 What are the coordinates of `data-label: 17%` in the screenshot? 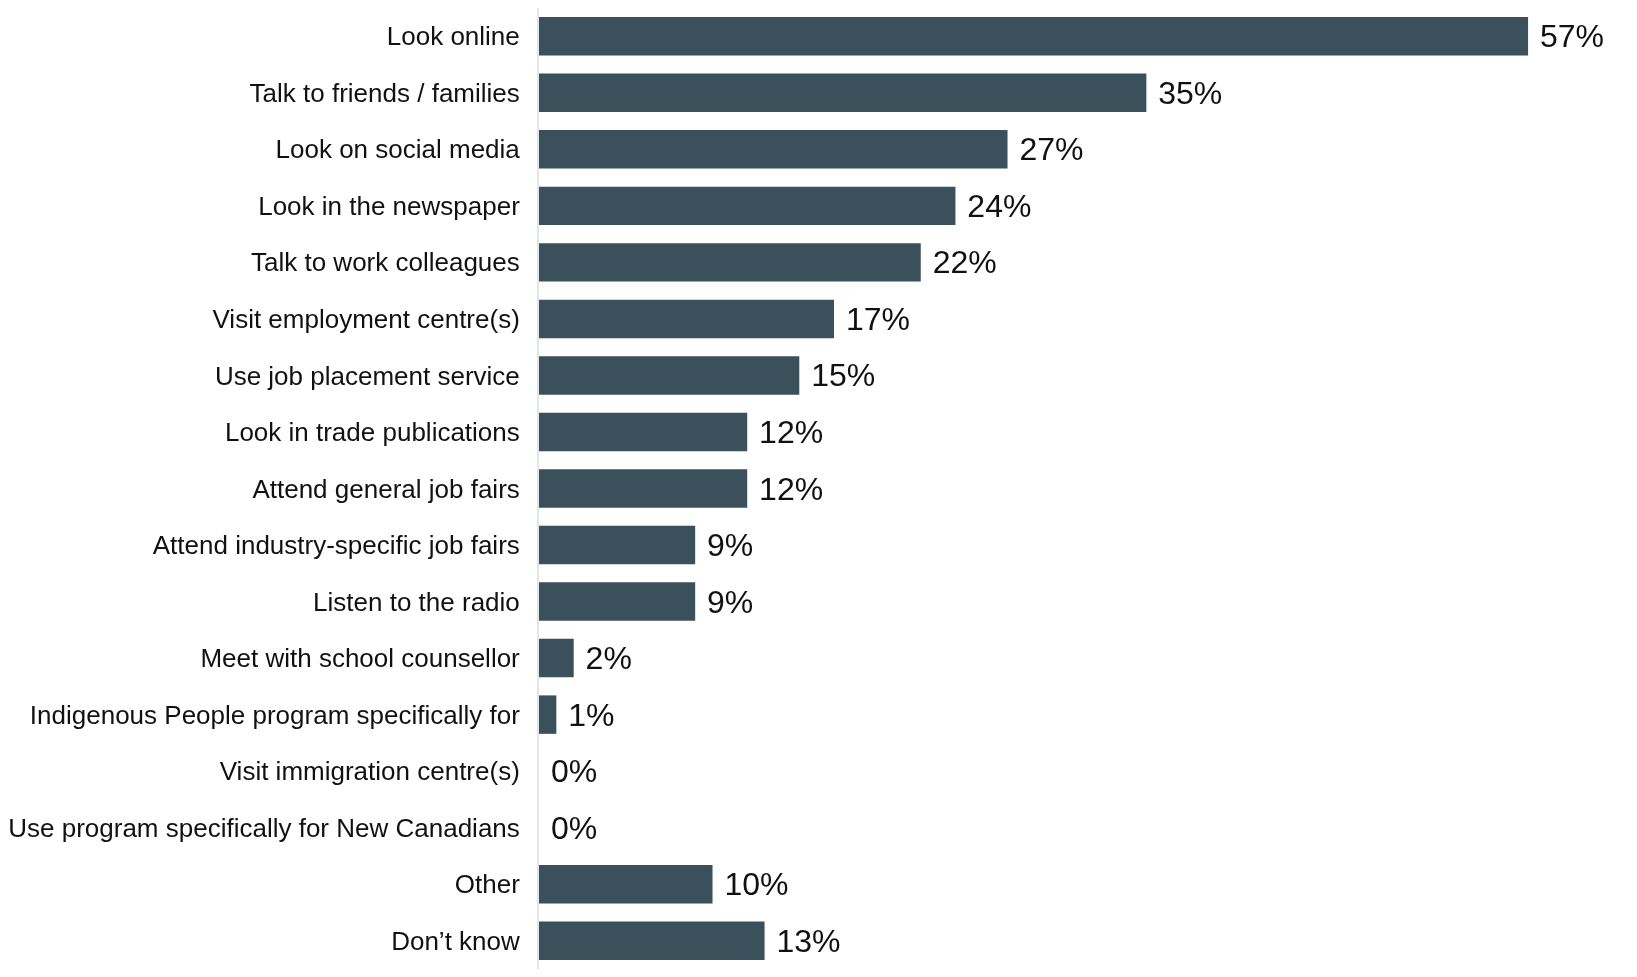 It's located at (873, 318).